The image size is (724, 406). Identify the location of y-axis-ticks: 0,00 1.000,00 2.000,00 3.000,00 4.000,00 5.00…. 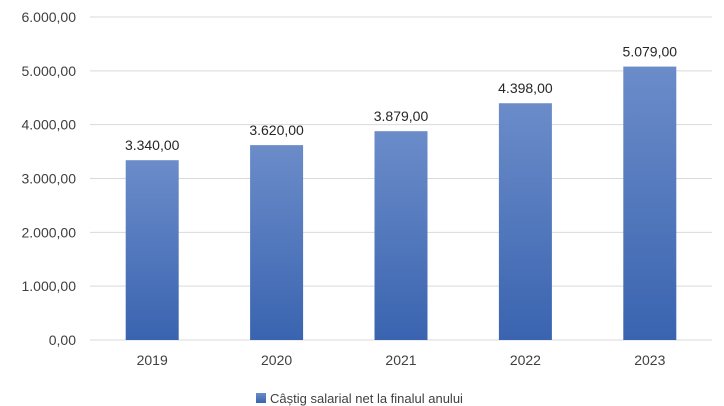
(49, 178).